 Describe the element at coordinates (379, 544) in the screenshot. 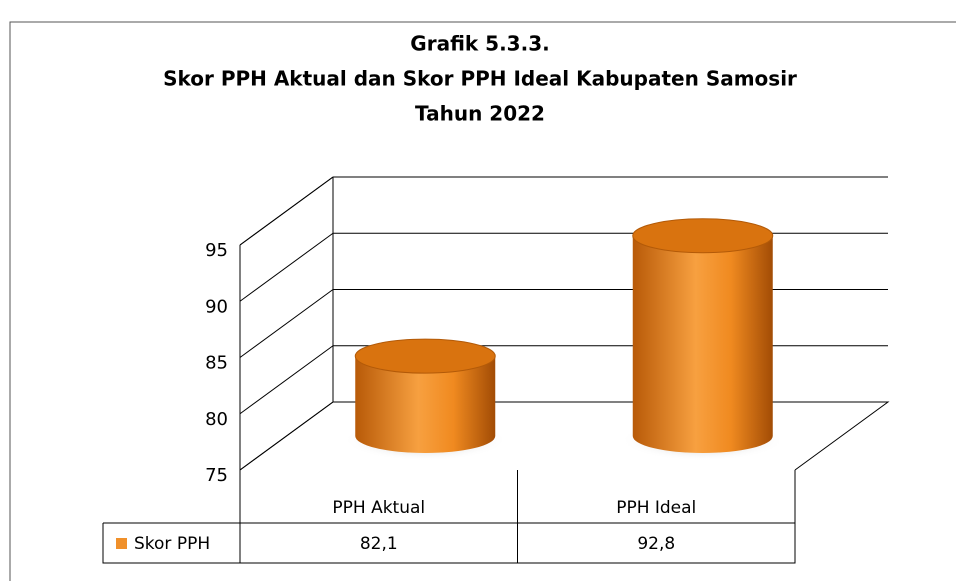

I see `value-label: 82,1` at that location.